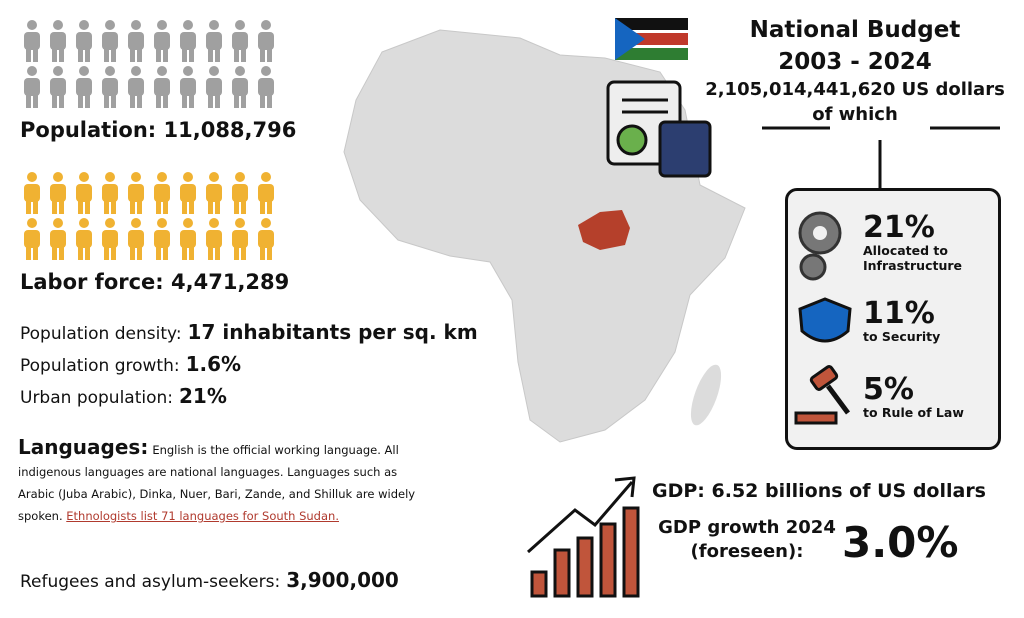 This screenshot has width=1024, height=618. I want to click on population: Population: 11,088,796, so click(158, 130).